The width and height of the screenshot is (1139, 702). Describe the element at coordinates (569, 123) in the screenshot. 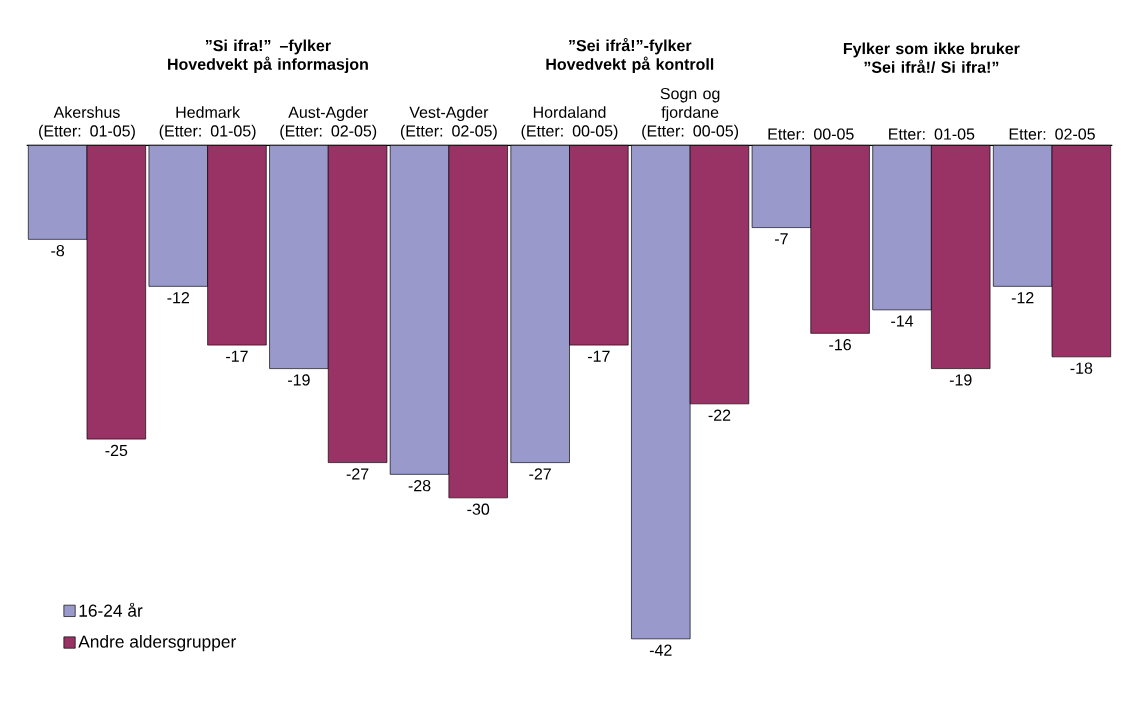

I see `x-tick-label: Hordaland (Etter: 00-05)` at that location.